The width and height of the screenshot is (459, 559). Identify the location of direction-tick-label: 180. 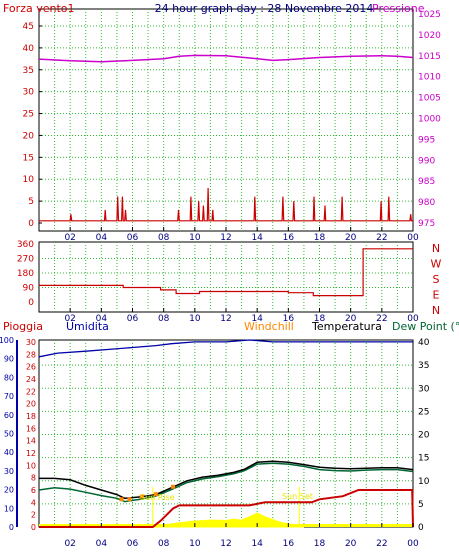
(25, 274).